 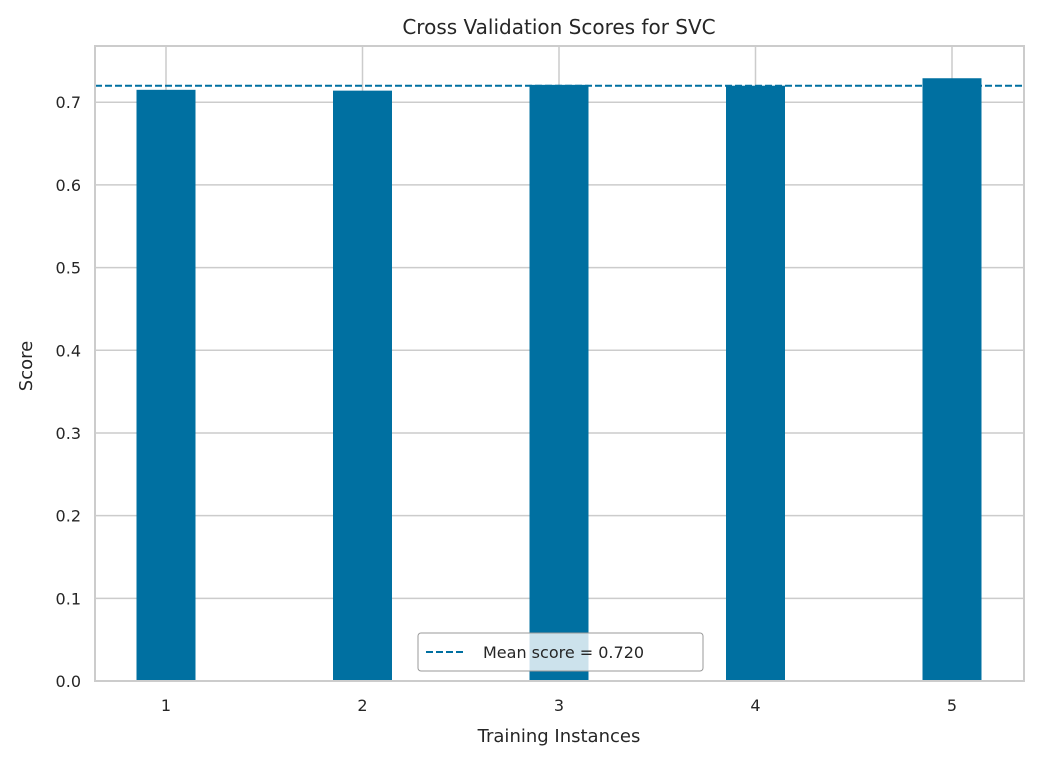 I want to click on y-tick-label: 0.4, so click(x=68, y=350).